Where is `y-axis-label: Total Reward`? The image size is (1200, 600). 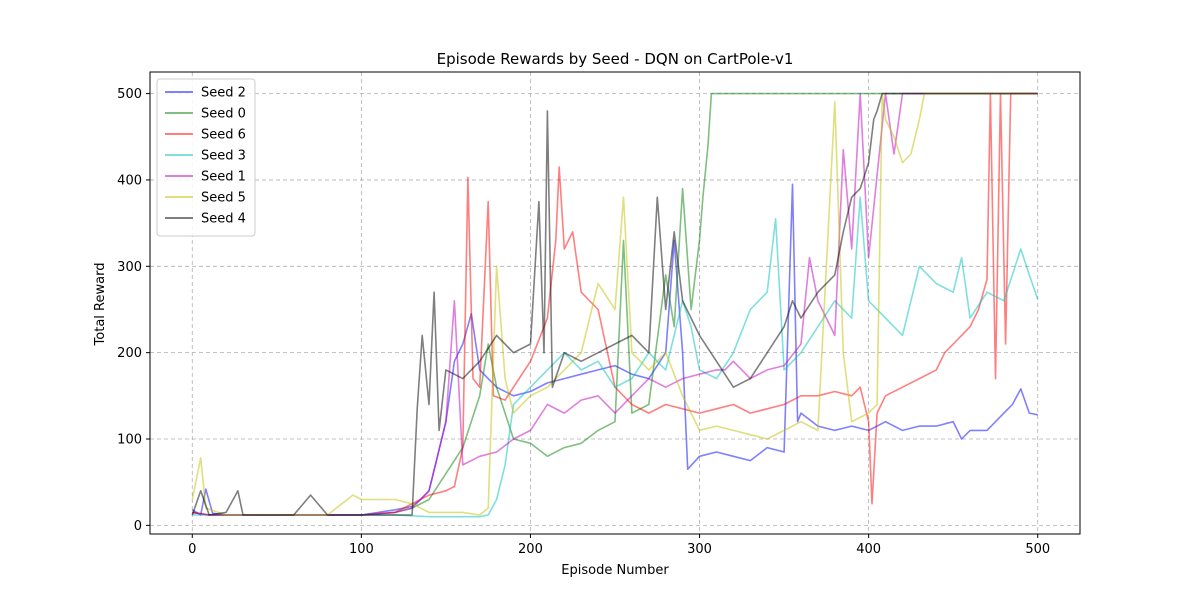 y-axis-label: Total Reward is located at coordinates (100, 305).